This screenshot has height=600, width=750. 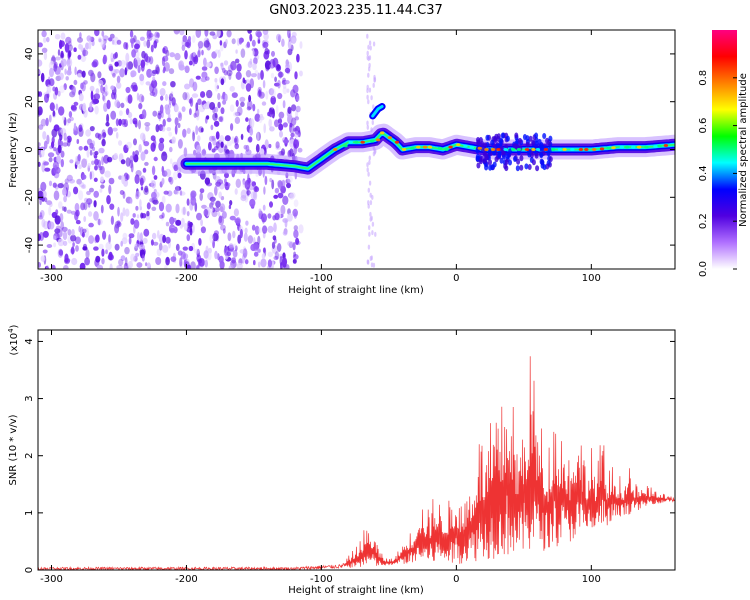 What do you see at coordinates (29, 197) in the screenshot?
I see `y-tick-label: -20` at bounding box center [29, 197].